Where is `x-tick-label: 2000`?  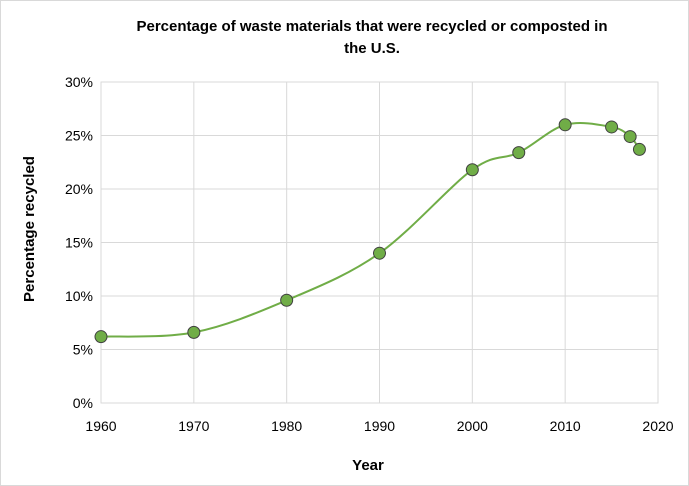 x-tick-label: 2000 is located at coordinates (472, 426).